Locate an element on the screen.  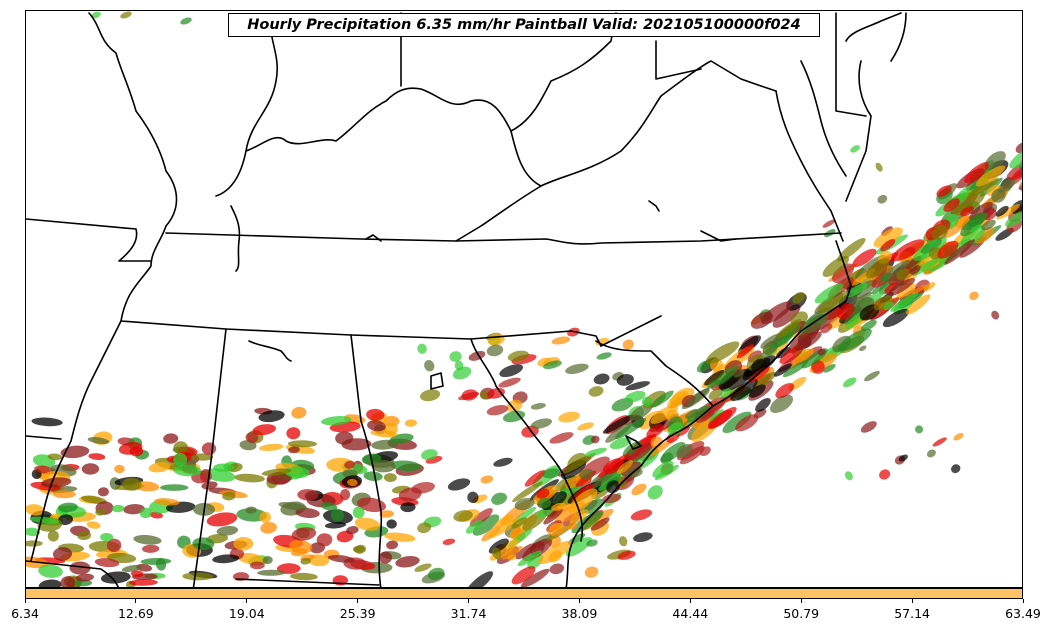
colorbar-tick-label: 50.79 is located at coordinates (801, 613).